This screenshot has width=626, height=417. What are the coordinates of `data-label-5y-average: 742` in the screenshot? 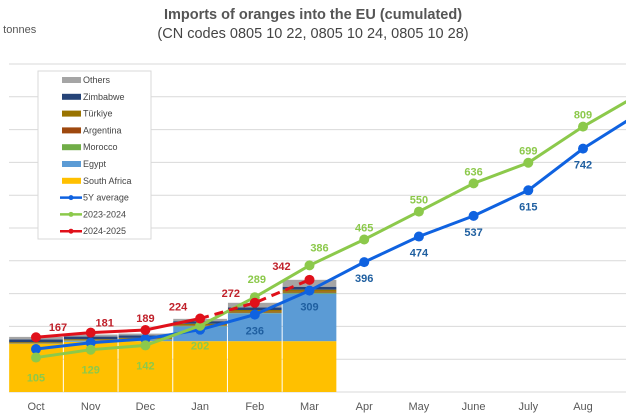 It's located at (583, 166).